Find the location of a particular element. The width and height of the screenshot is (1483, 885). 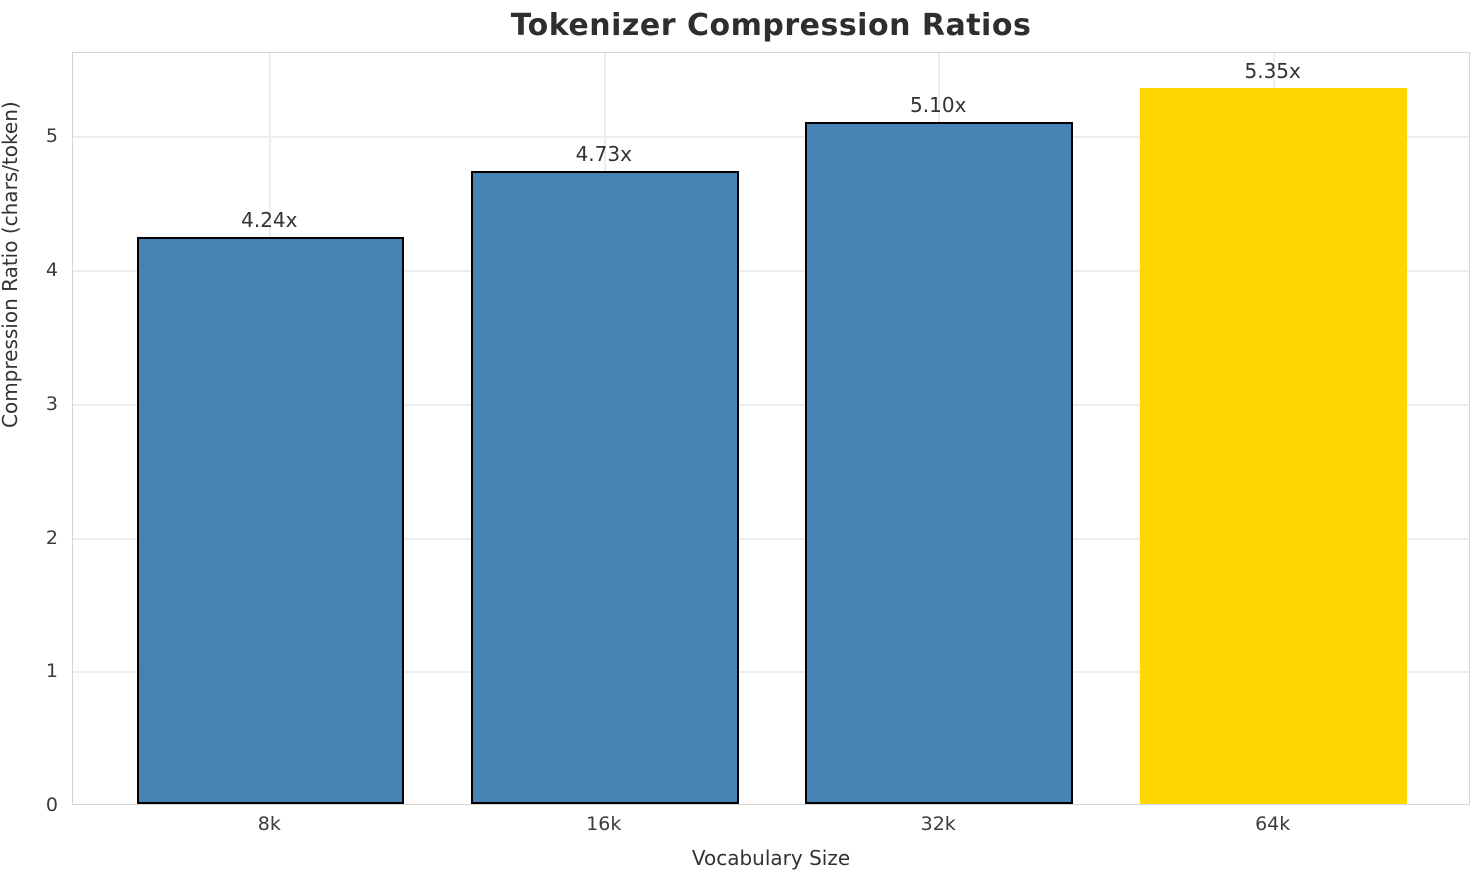

y-axis-label: Compression Ratio (chars/token) is located at coordinates (11, 264).